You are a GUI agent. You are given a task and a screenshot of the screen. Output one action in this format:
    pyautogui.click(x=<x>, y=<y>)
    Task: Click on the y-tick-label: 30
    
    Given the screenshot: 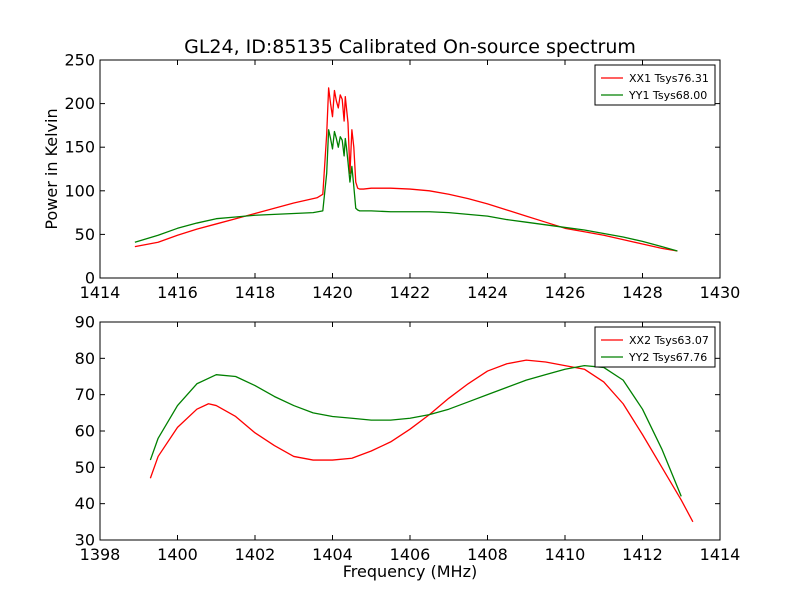 What is the action you would take?
    pyautogui.click(x=85, y=540)
    